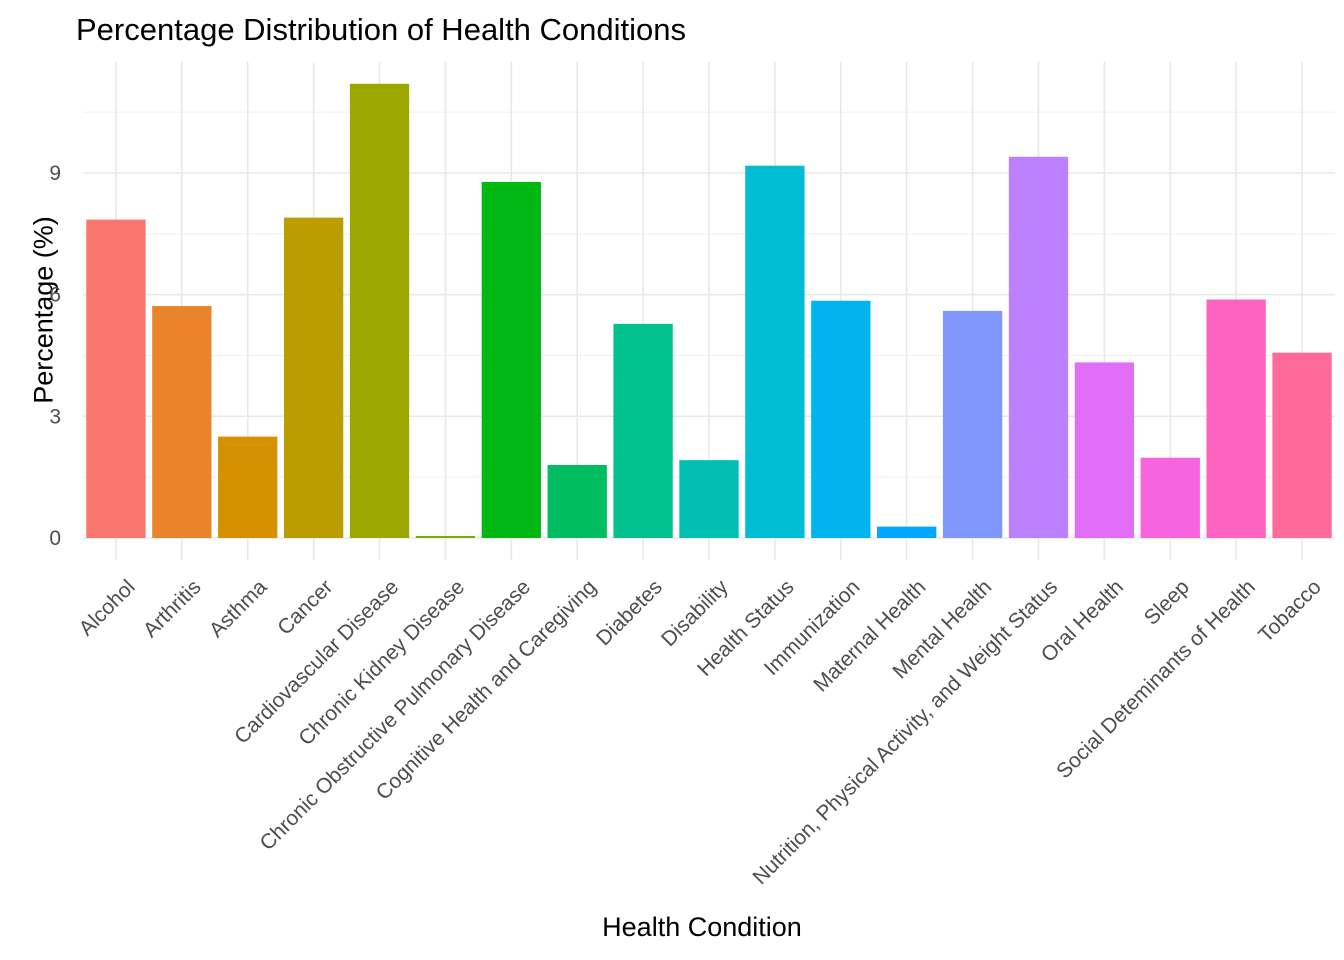 The height and width of the screenshot is (960, 1344). Describe the element at coordinates (55, 295) in the screenshot. I see `y-tick-label-2: 6` at that location.